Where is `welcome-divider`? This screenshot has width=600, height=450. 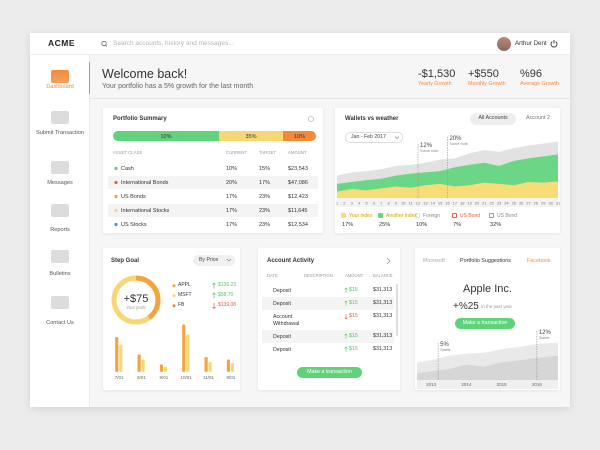 welcome-divider is located at coordinates (330, 98).